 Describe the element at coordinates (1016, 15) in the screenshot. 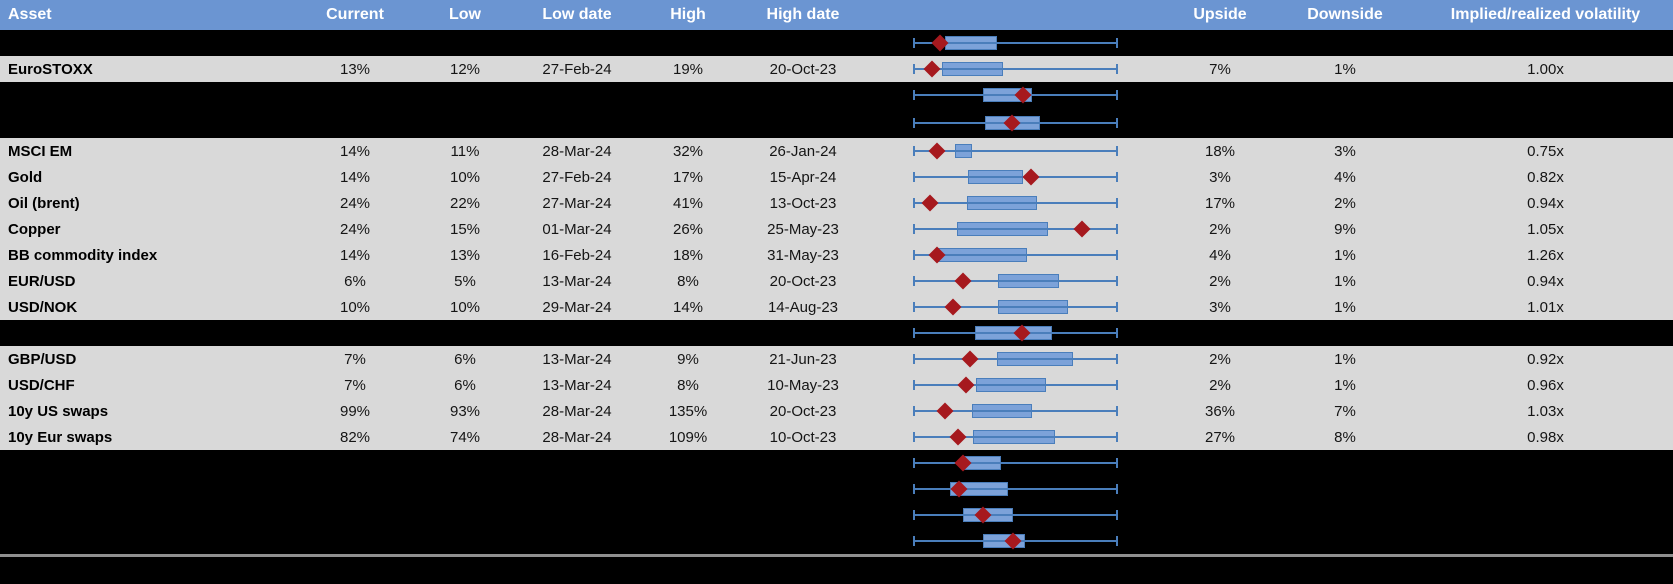

I see `col-header-range-chart` at that location.